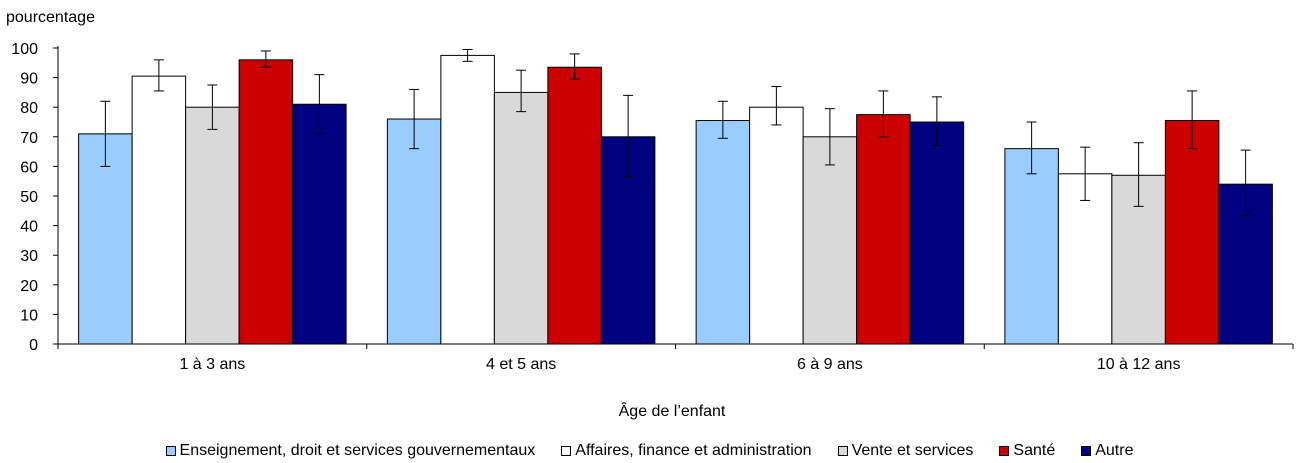 The height and width of the screenshot is (463, 1299). I want to click on legend-item: Autre, so click(1107, 451).